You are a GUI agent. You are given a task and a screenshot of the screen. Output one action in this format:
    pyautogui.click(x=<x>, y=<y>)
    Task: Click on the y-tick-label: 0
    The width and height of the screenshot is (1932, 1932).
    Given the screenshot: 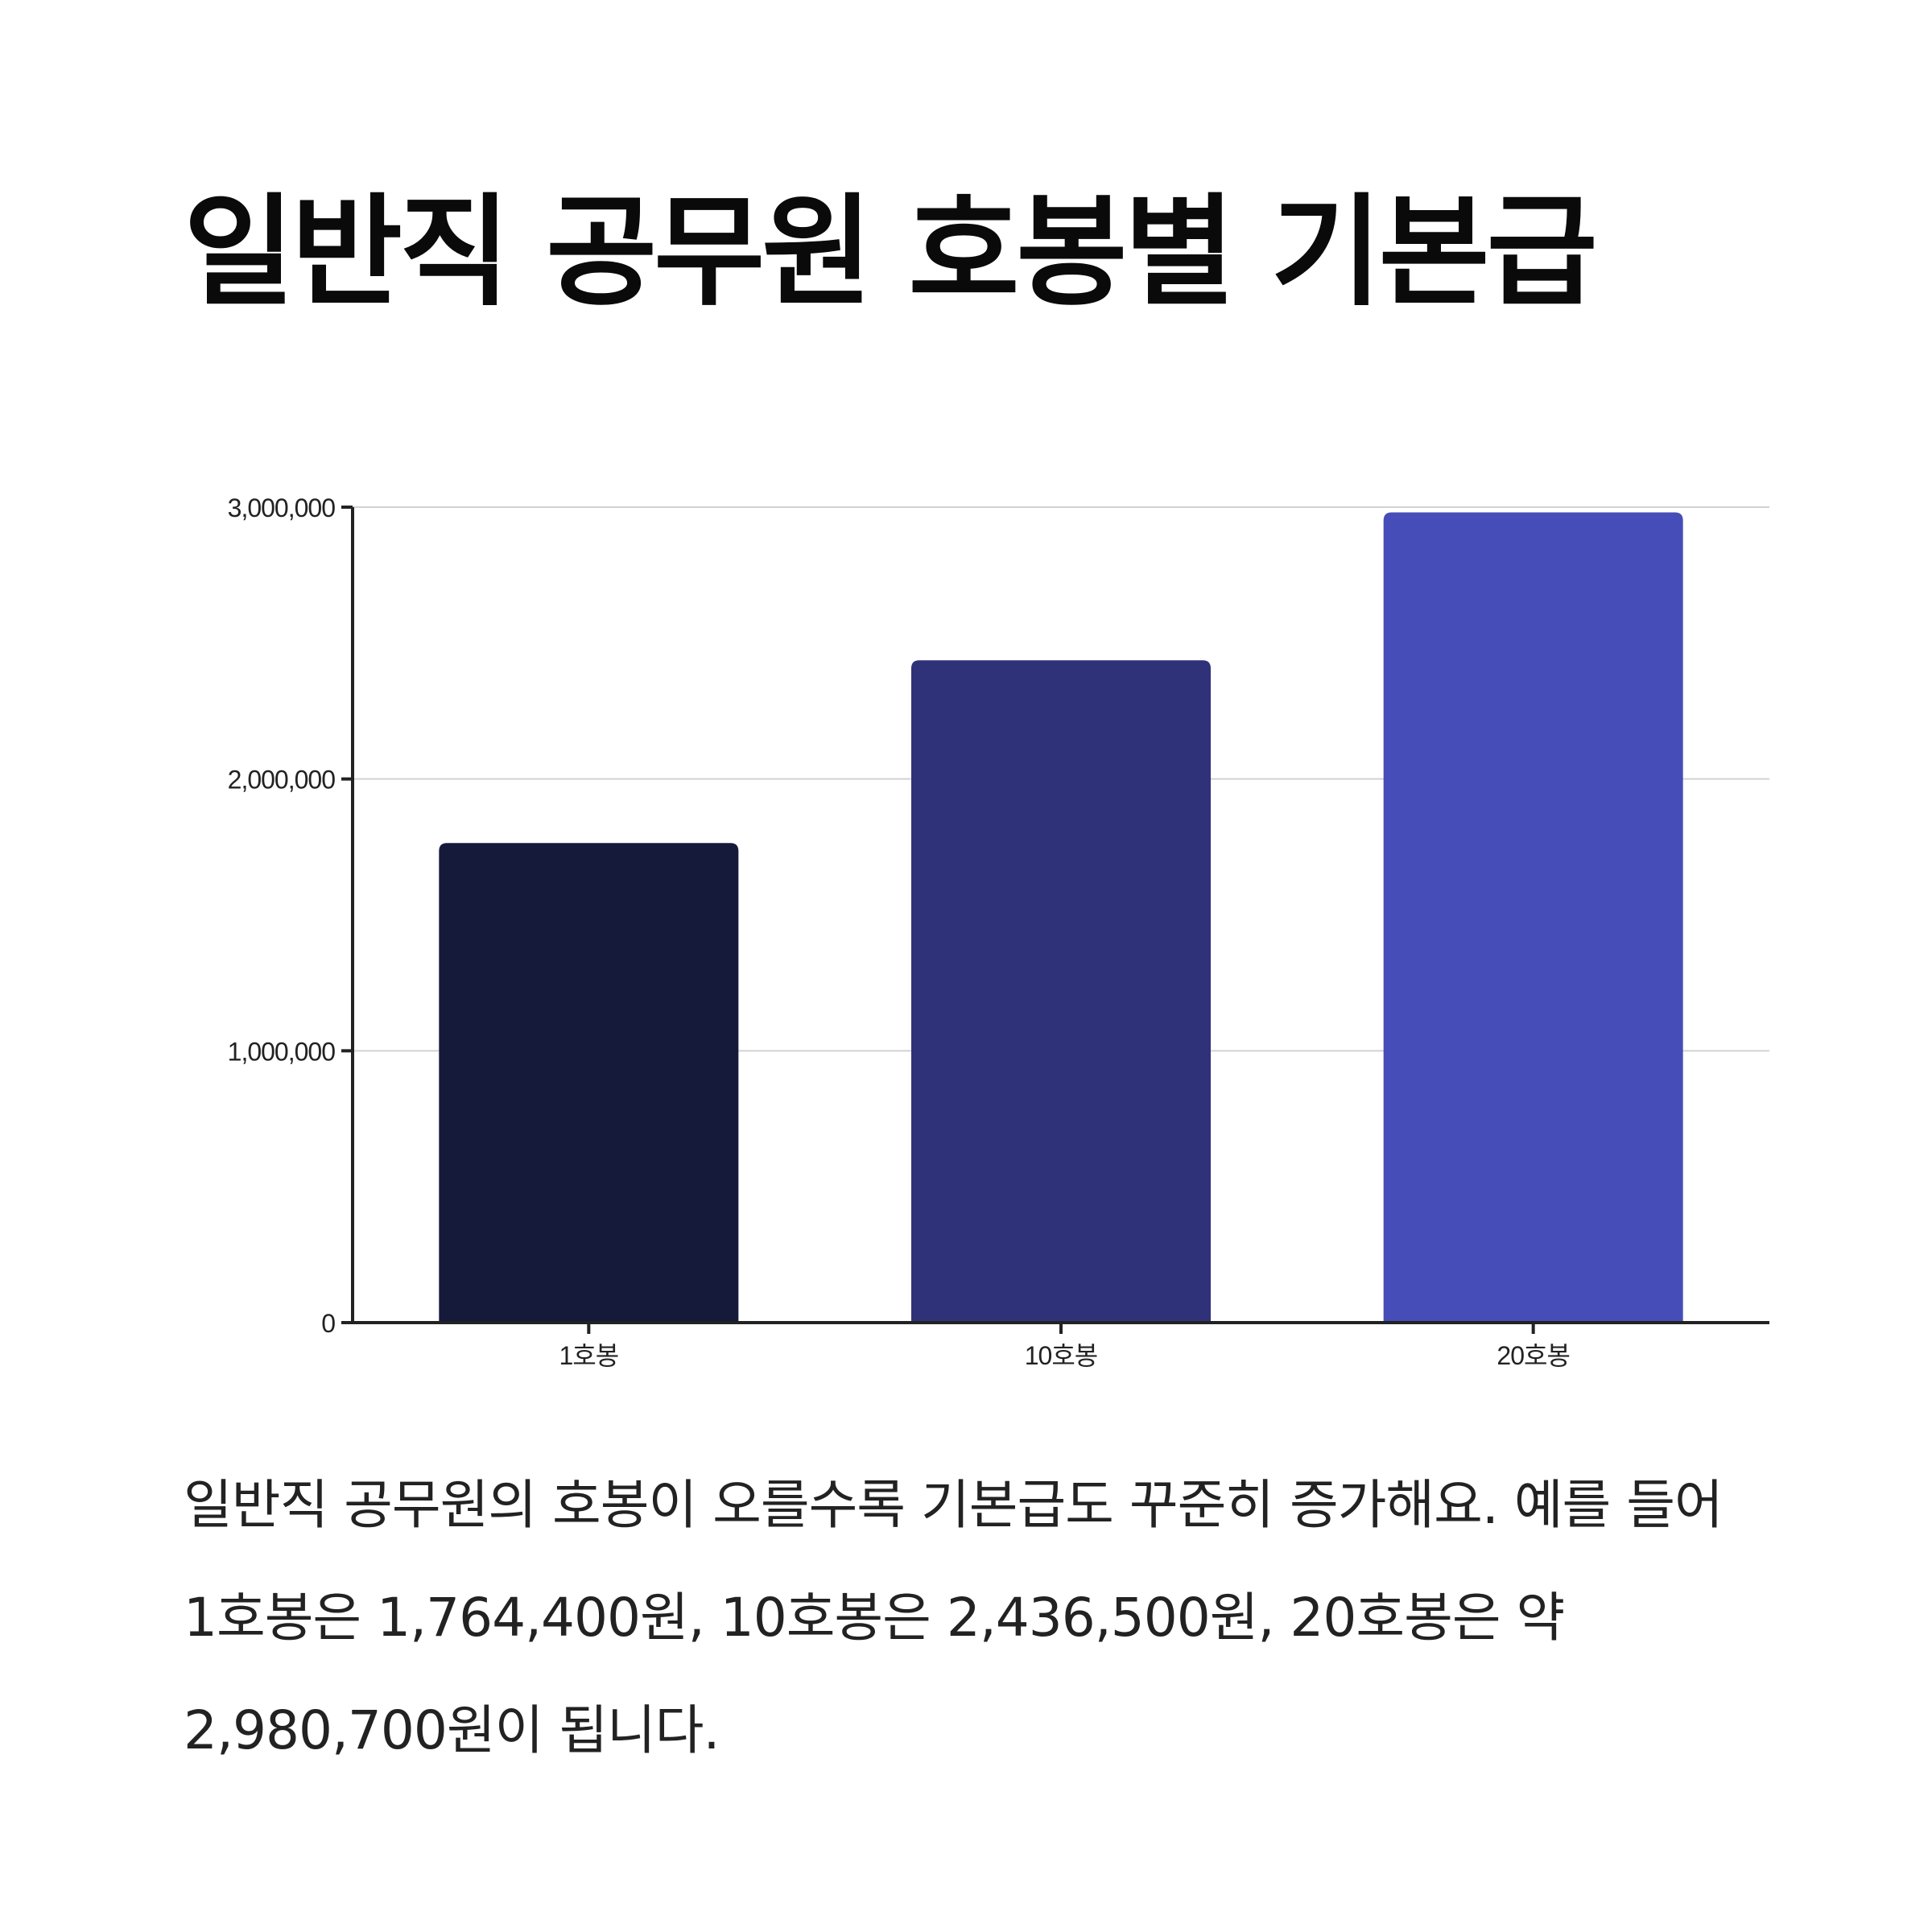 What is the action you would take?
    pyautogui.click(x=328, y=1323)
    